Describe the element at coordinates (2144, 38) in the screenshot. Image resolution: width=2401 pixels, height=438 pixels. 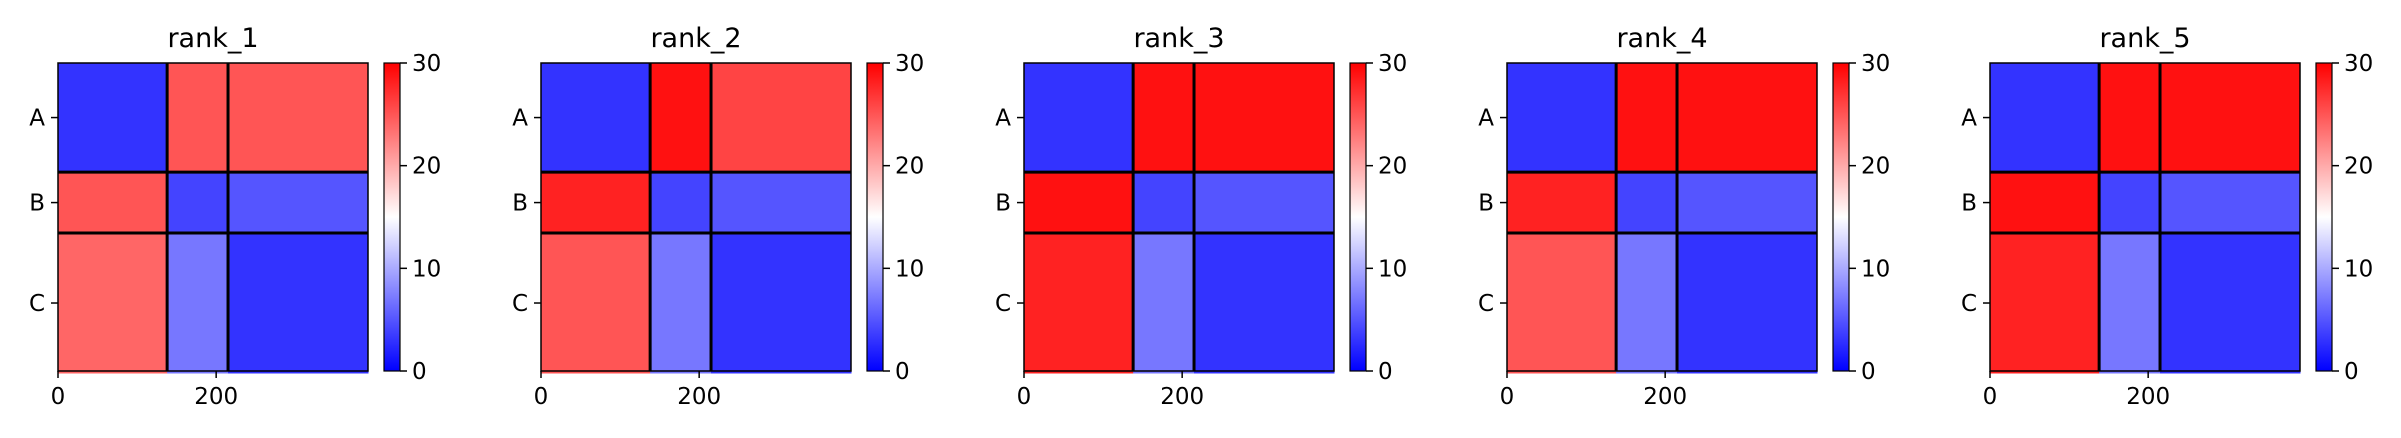
I see `panel-title: rank_5` at that location.